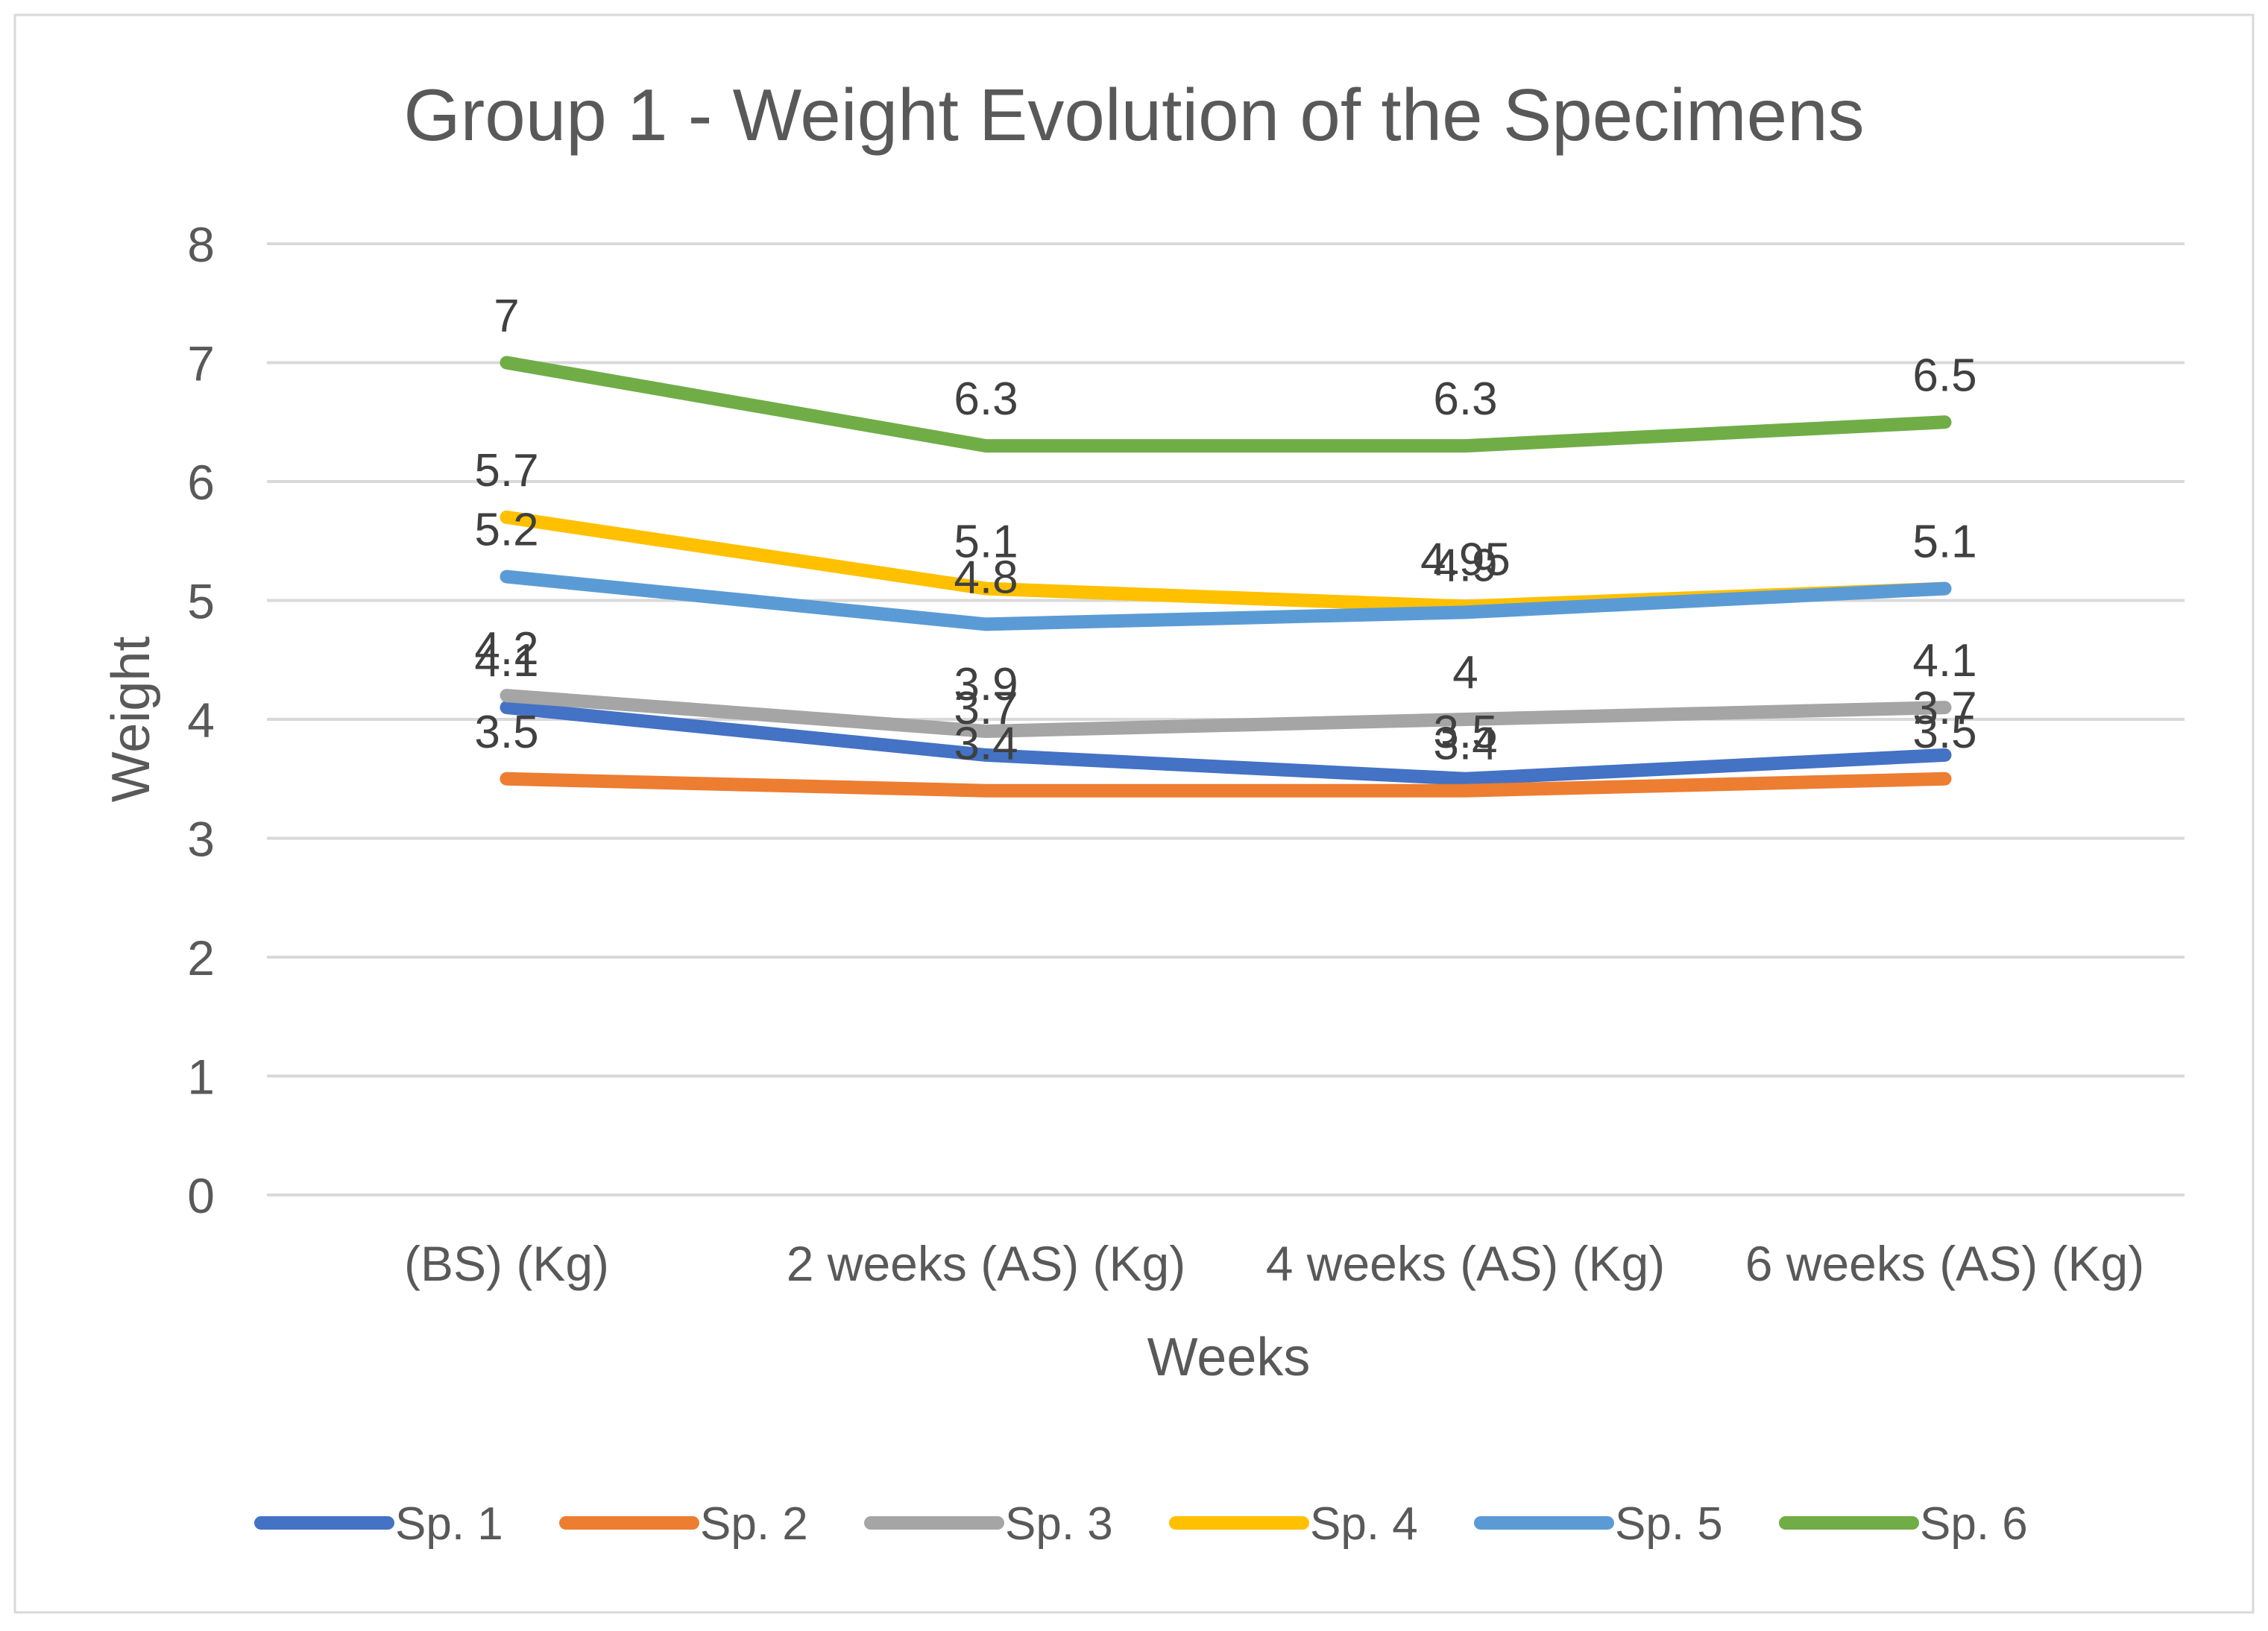  What do you see at coordinates (201, 1077) in the screenshot?
I see `y-tick-label: 1` at bounding box center [201, 1077].